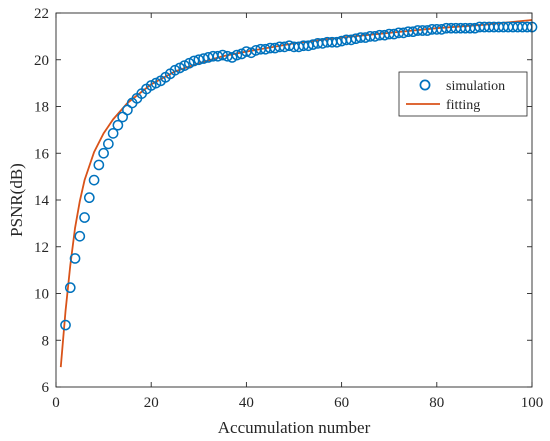 The image size is (550, 441). What do you see at coordinates (436, 403) in the screenshot?
I see `x-tick-label: 80` at bounding box center [436, 403].